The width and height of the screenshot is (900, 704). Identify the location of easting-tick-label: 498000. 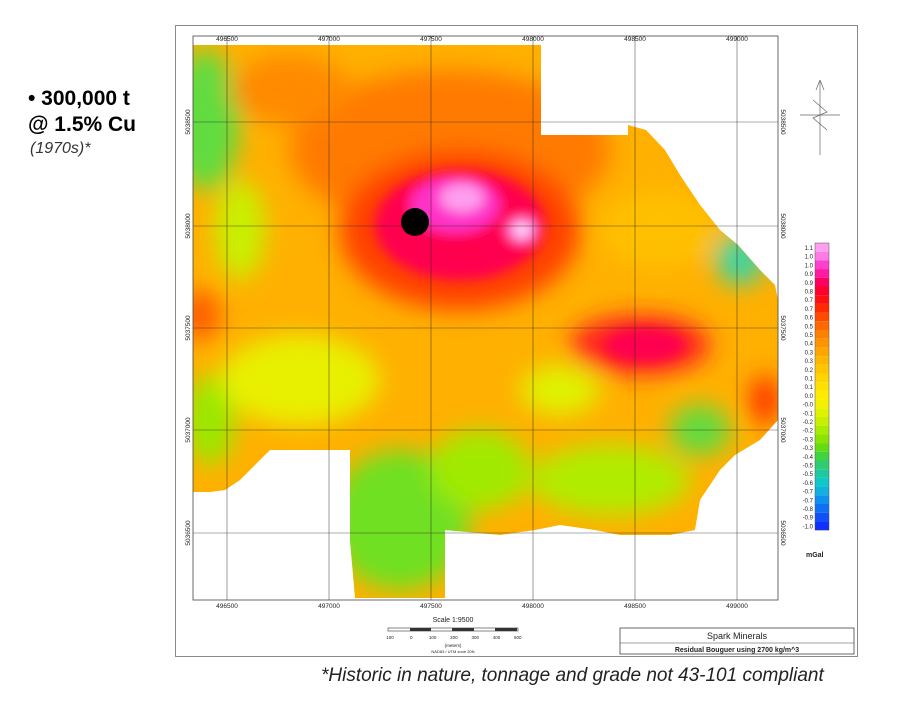
(533, 606).